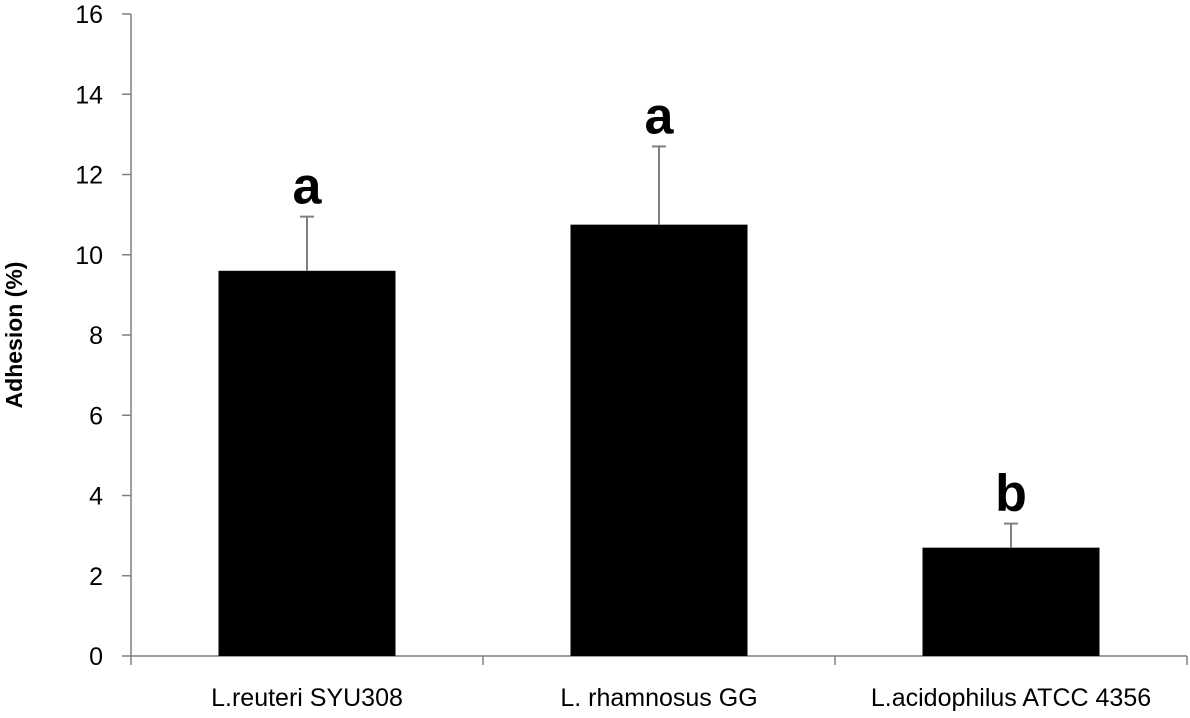 The image size is (1190, 718). I want to click on y-tick-label: 16, so click(89, 15).